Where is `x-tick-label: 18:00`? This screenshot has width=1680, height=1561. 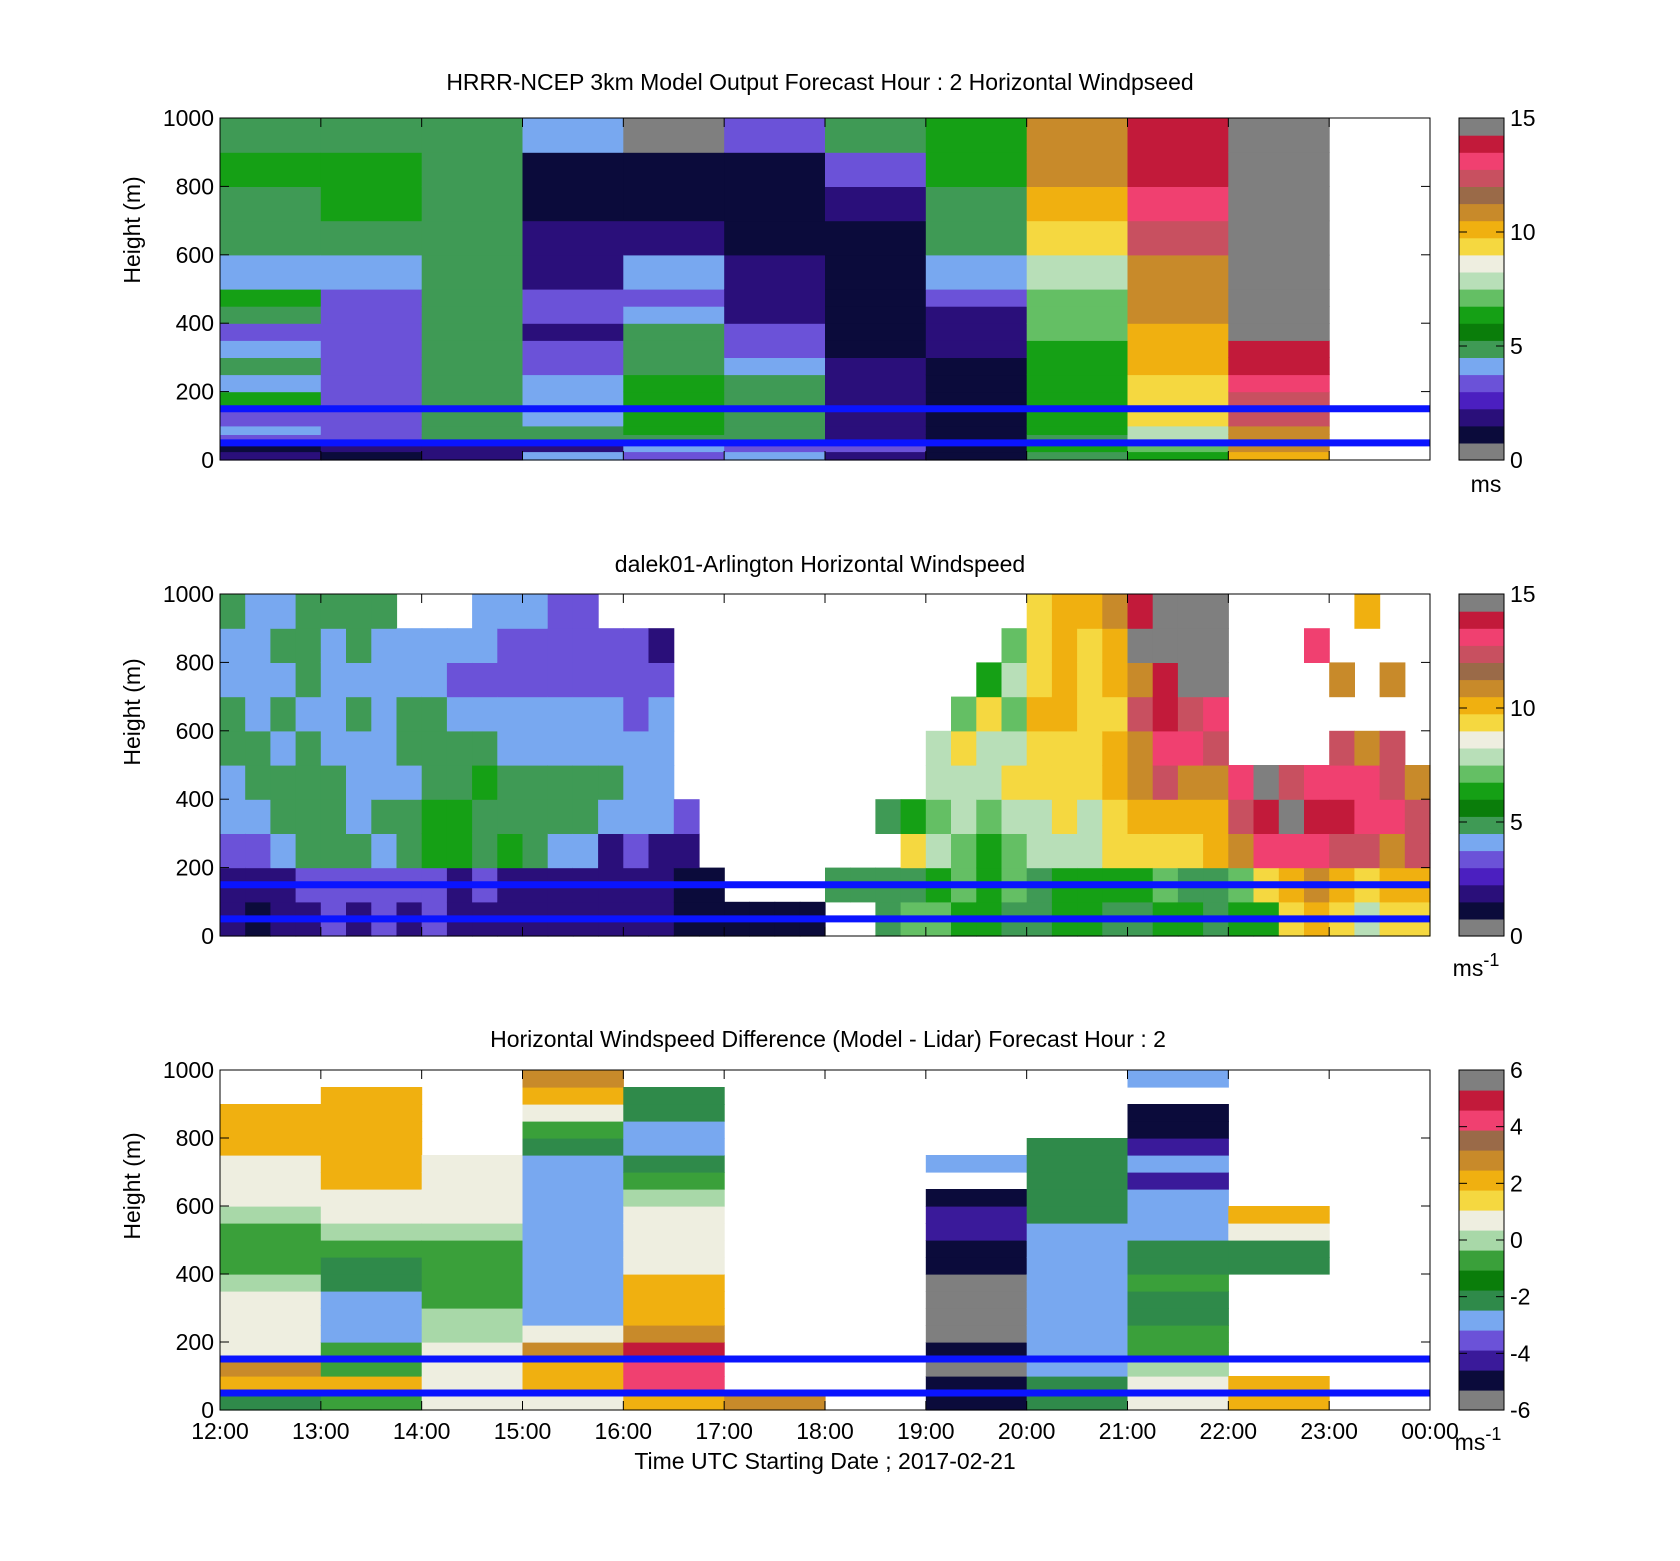 x-tick-label: 18:00 is located at coordinates (825, 1431).